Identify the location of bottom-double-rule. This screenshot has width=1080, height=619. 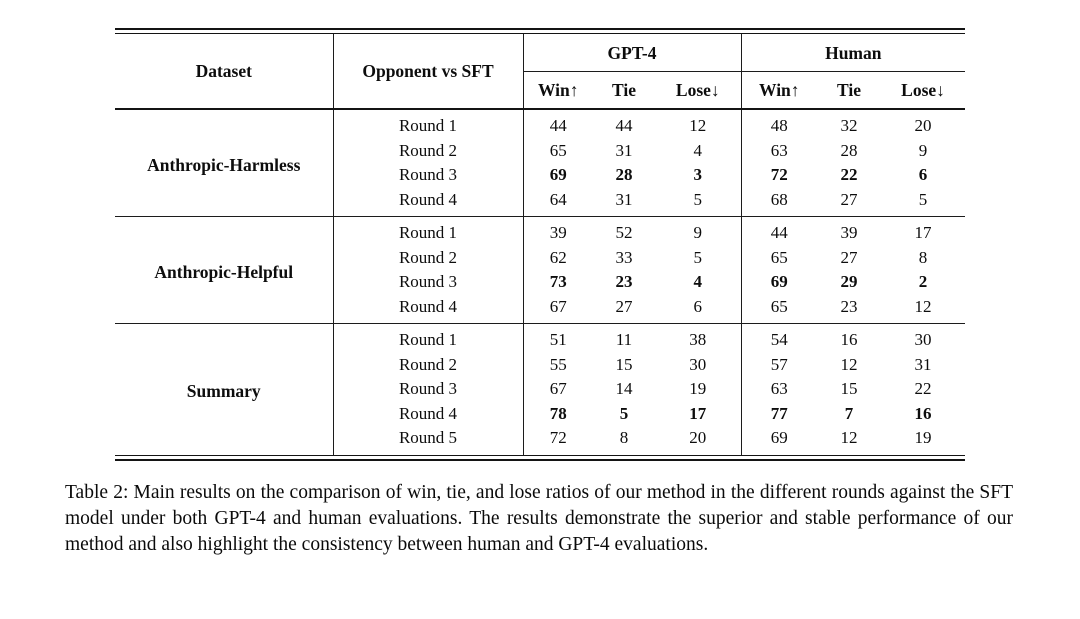
(540, 457).